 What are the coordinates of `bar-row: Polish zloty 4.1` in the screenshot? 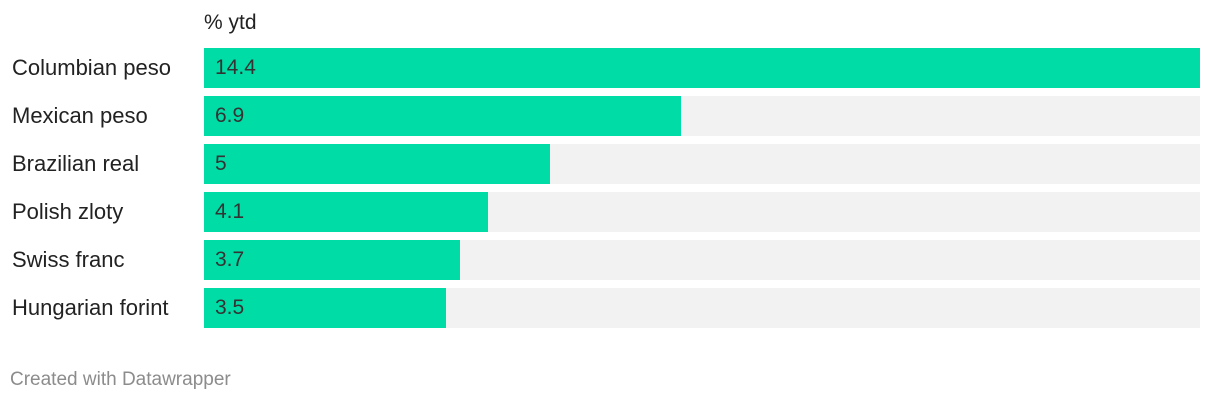 It's located at (600, 212).